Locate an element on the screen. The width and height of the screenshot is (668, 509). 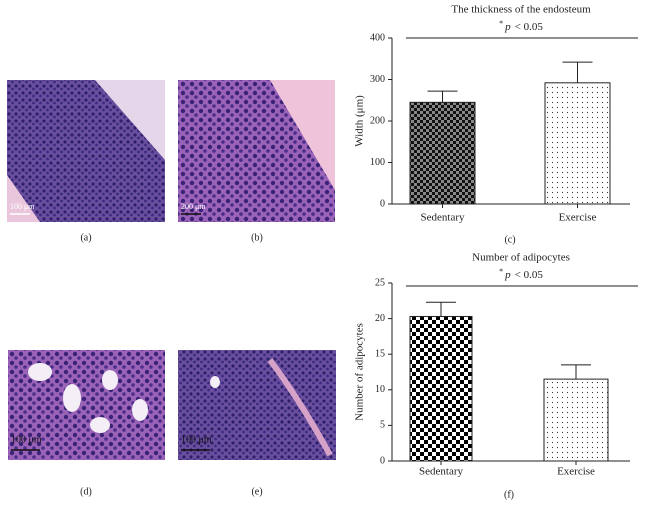
micrograph-e is located at coordinates (257, 405).